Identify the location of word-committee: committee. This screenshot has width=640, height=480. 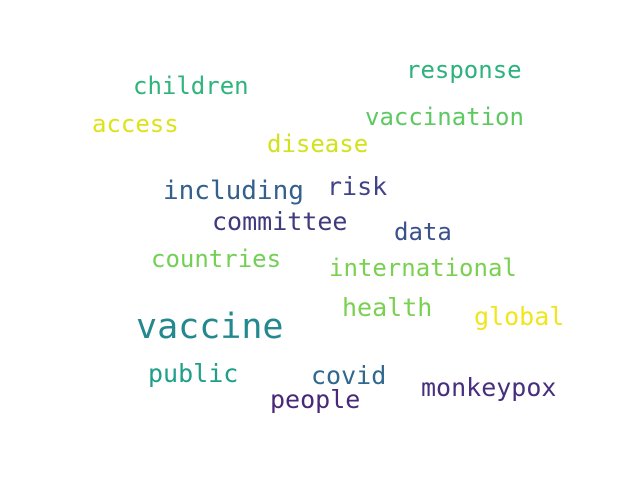
(280, 221).